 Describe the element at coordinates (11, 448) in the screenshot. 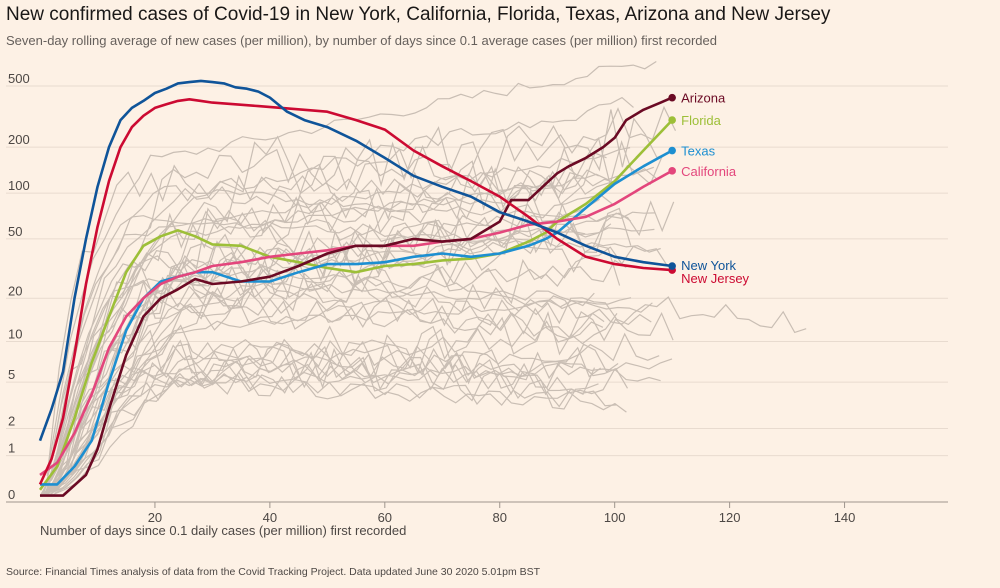

I see `y-tick-label: 1` at that location.